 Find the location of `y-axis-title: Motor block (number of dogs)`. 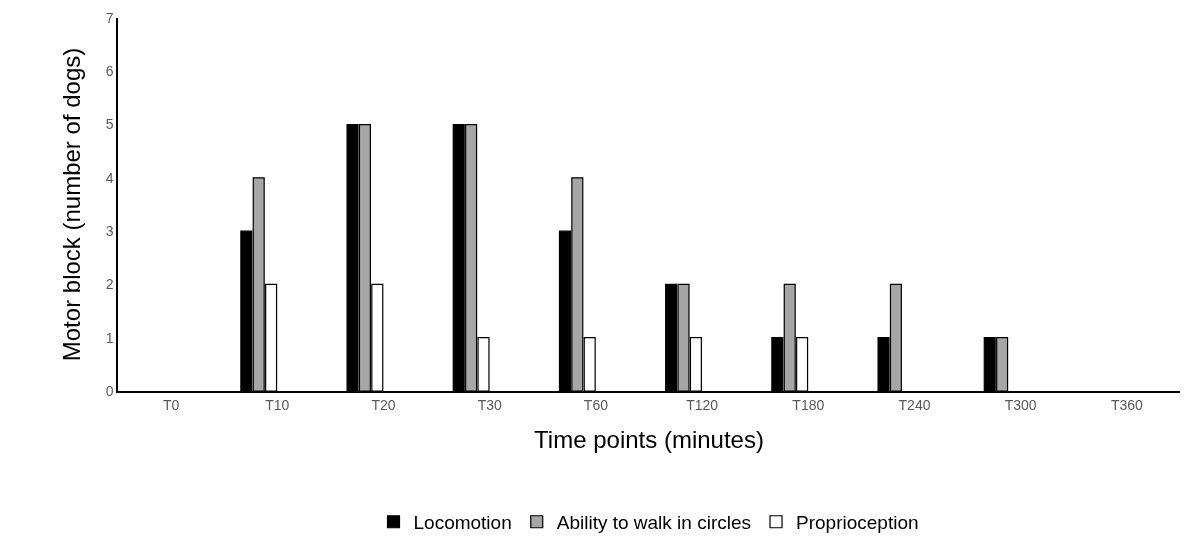

y-axis-title: Motor block (number of dogs) is located at coordinates (72, 204).